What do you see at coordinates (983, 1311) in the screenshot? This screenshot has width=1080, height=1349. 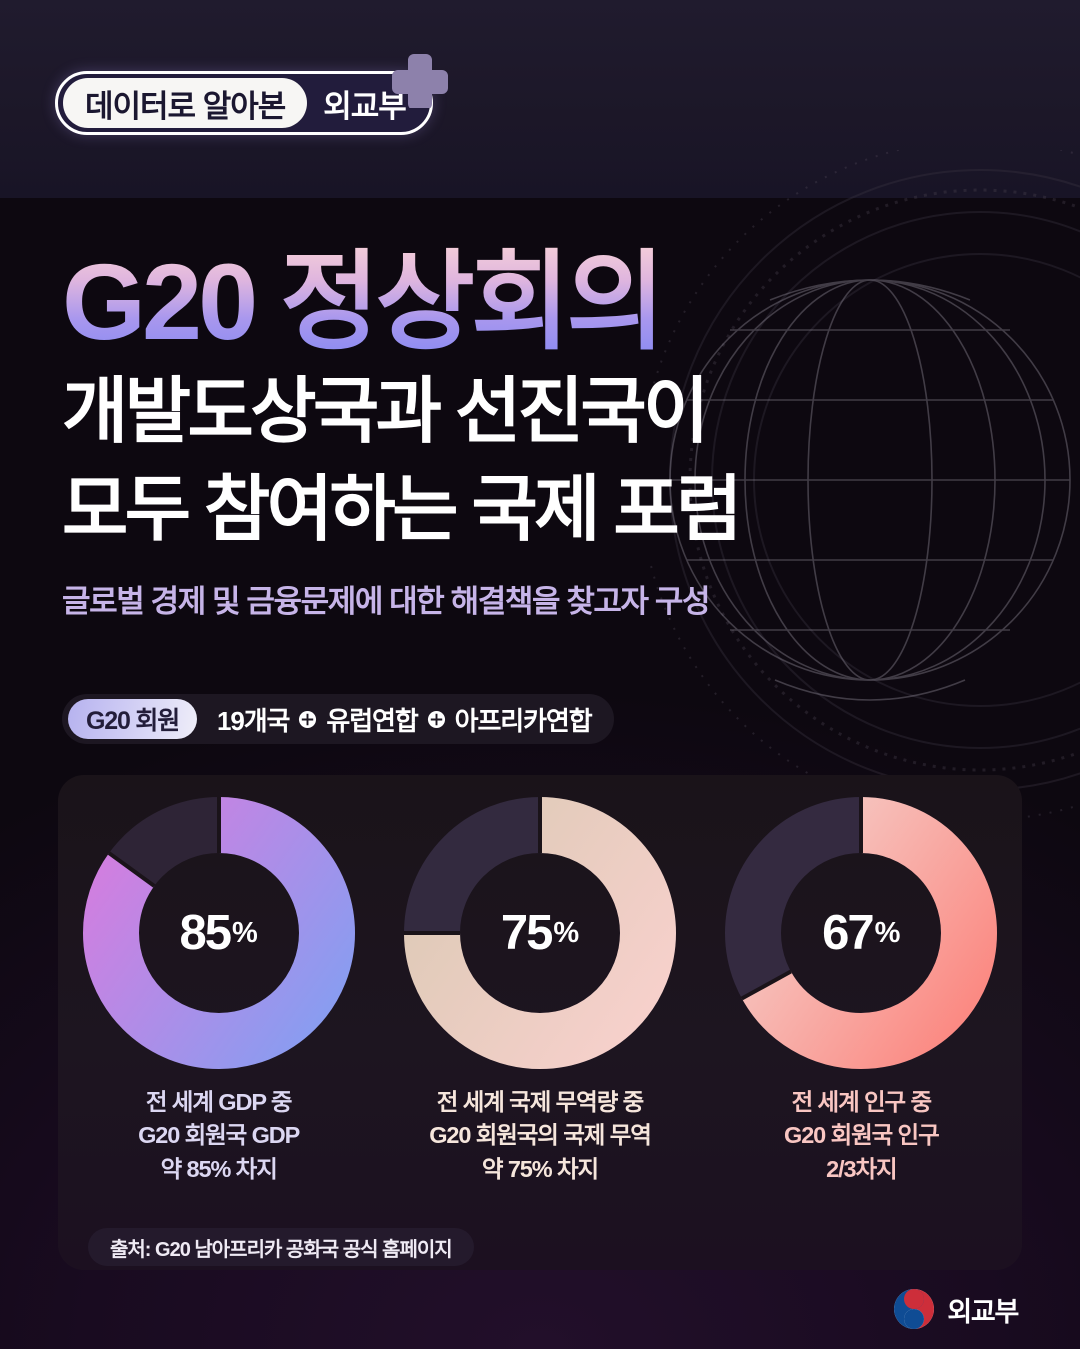 I see `ministry-name-label: 외교부` at bounding box center [983, 1311].